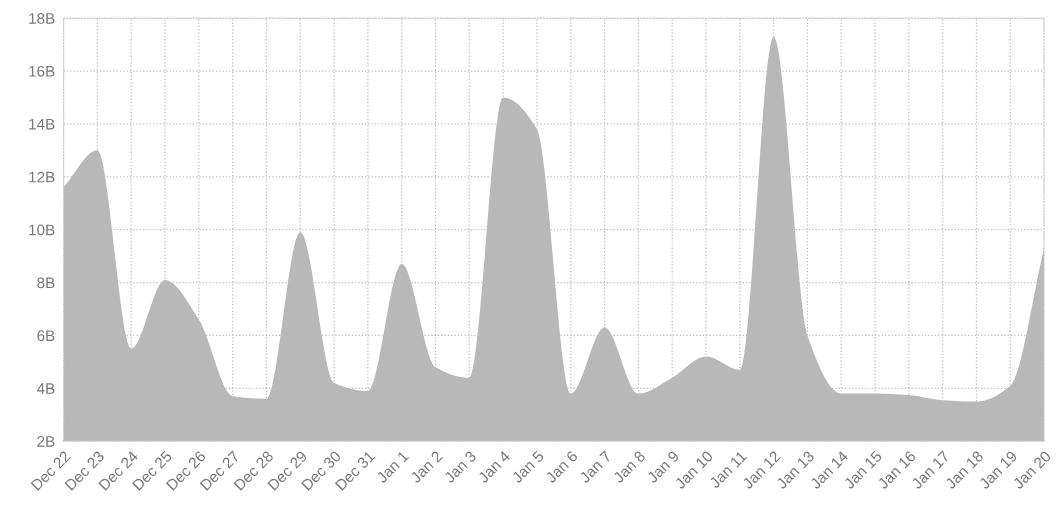  Describe the element at coordinates (42, 18) in the screenshot. I see `y-tick-label: 18B` at that location.